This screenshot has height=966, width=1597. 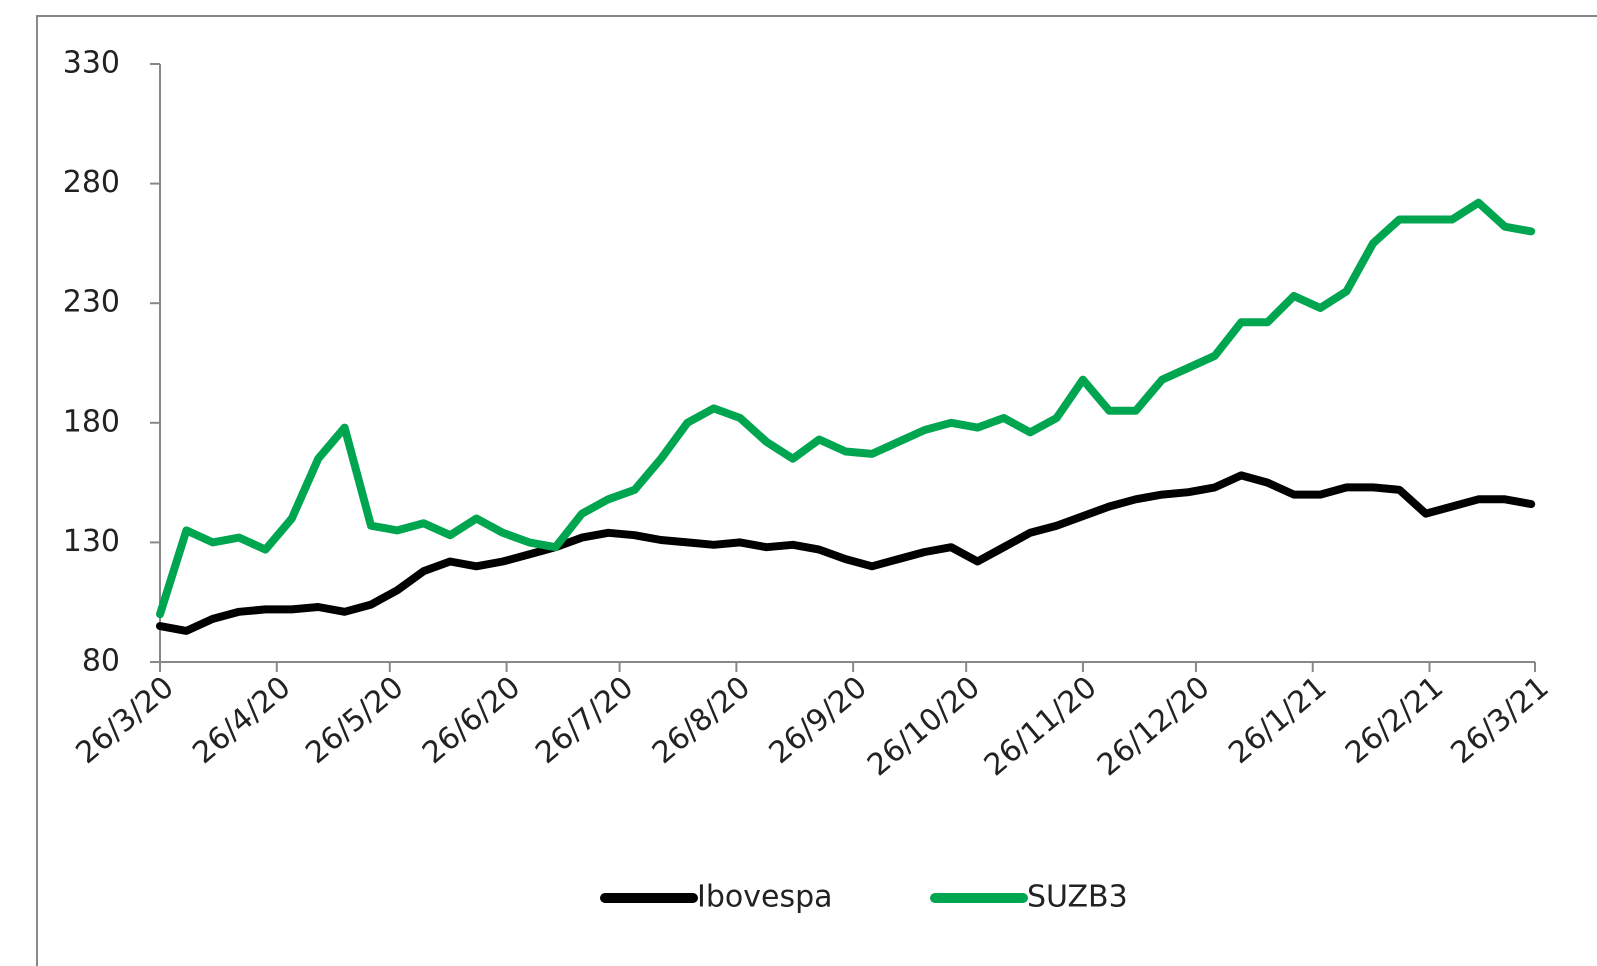 I want to click on legend-label: SUZB3, so click(x=1077, y=897).